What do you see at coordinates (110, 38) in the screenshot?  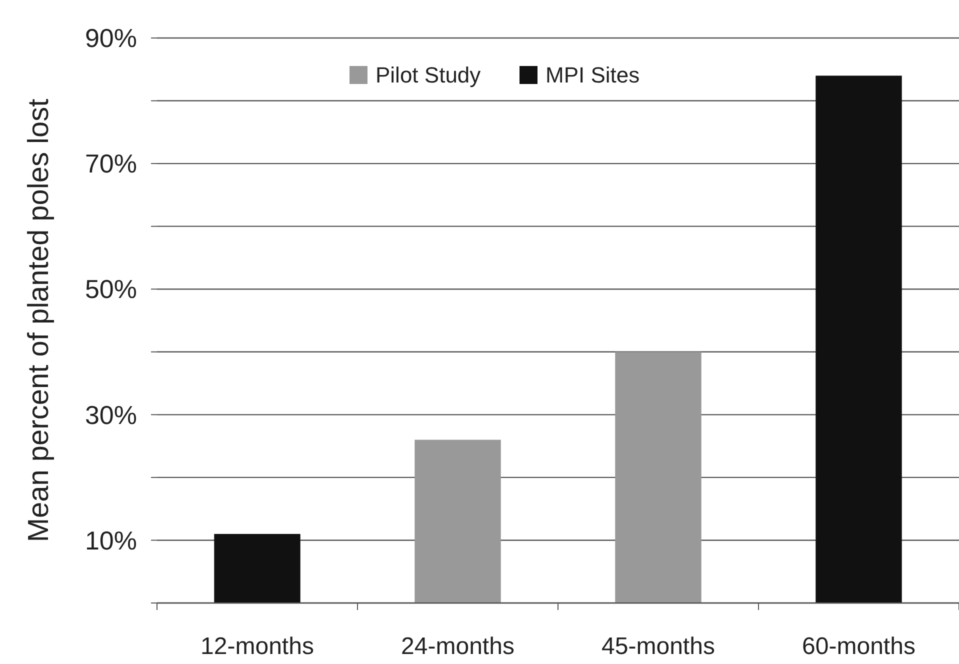 I see `y-tick-label: 90%` at bounding box center [110, 38].